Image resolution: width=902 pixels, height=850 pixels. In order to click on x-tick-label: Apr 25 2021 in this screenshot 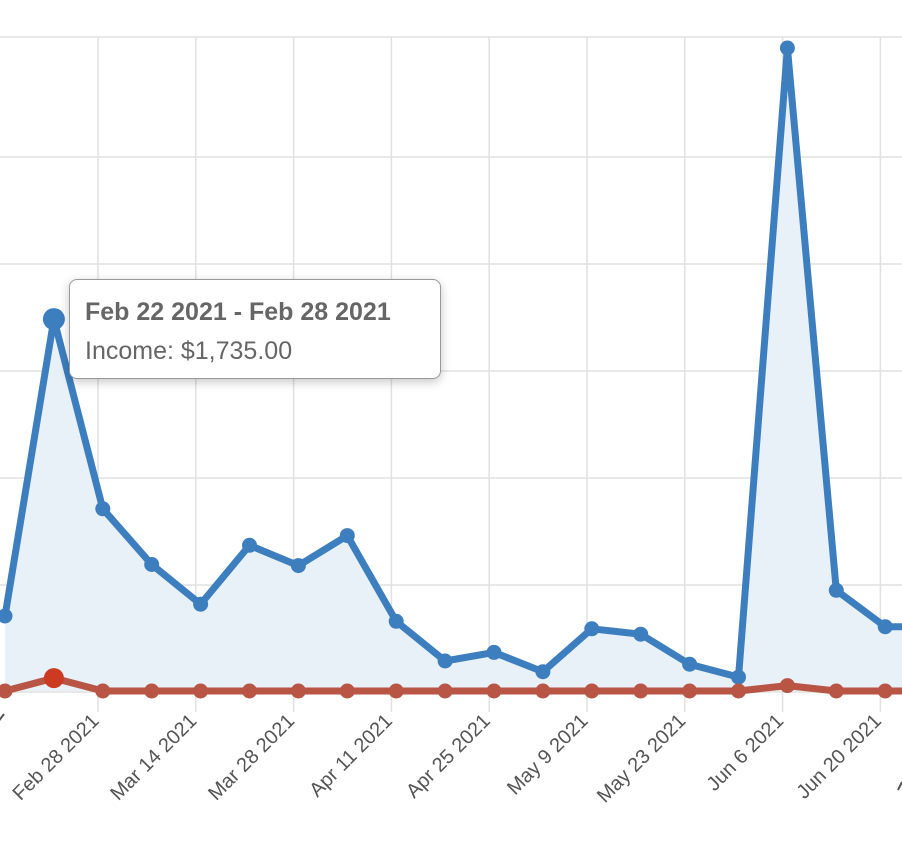, I will do `click(448, 756)`.